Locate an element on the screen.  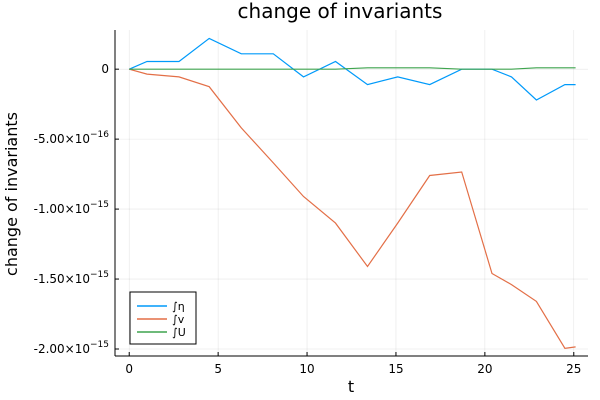
legend-label-1: ∫v is located at coordinates (178, 319).